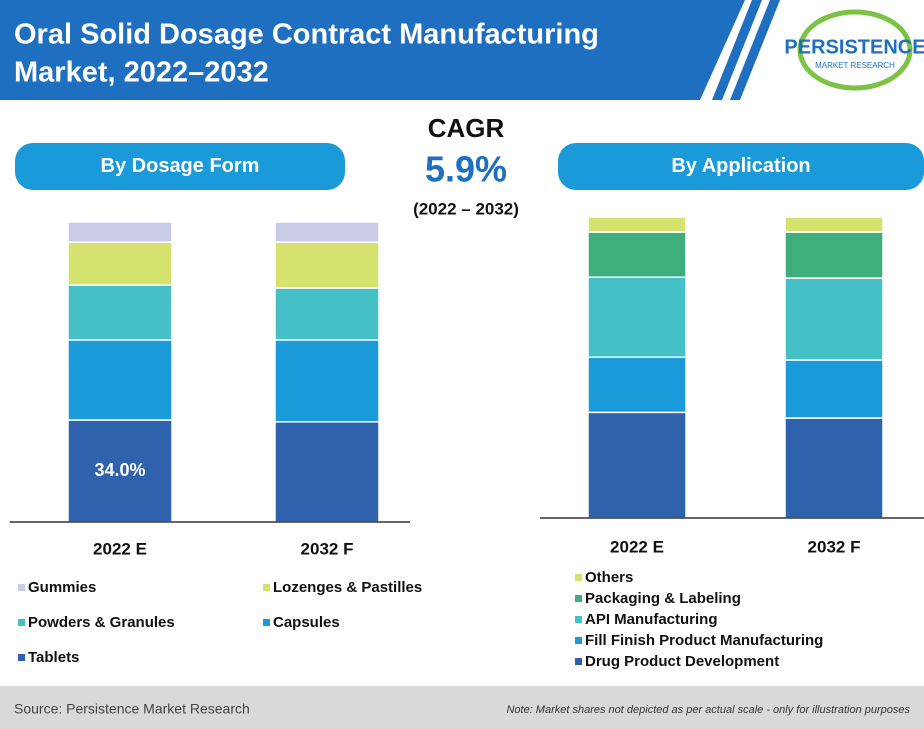  What do you see at coordinates (101, 622) in the screenshot?
I see `legend-label: Powders & Granules` at bounding box center [101, 622].